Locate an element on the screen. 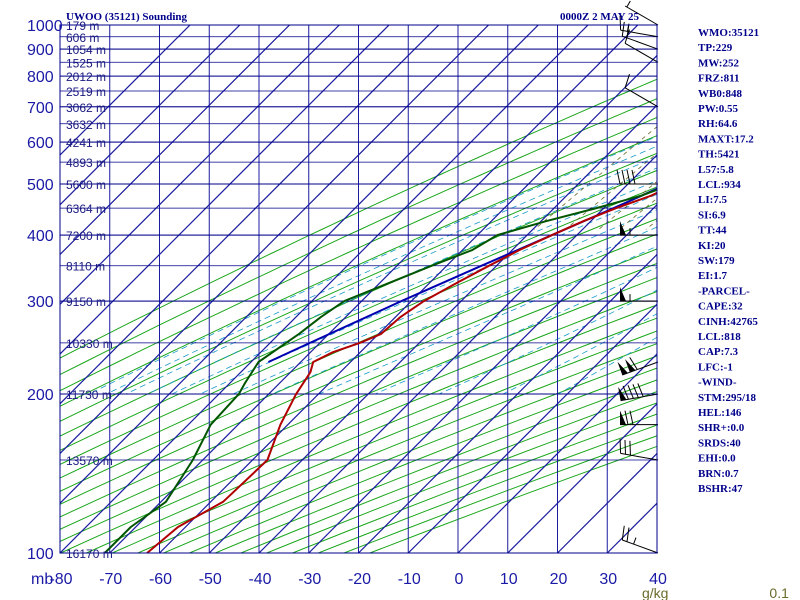  height-label: 4893 m is located at coordinates (86, 163).